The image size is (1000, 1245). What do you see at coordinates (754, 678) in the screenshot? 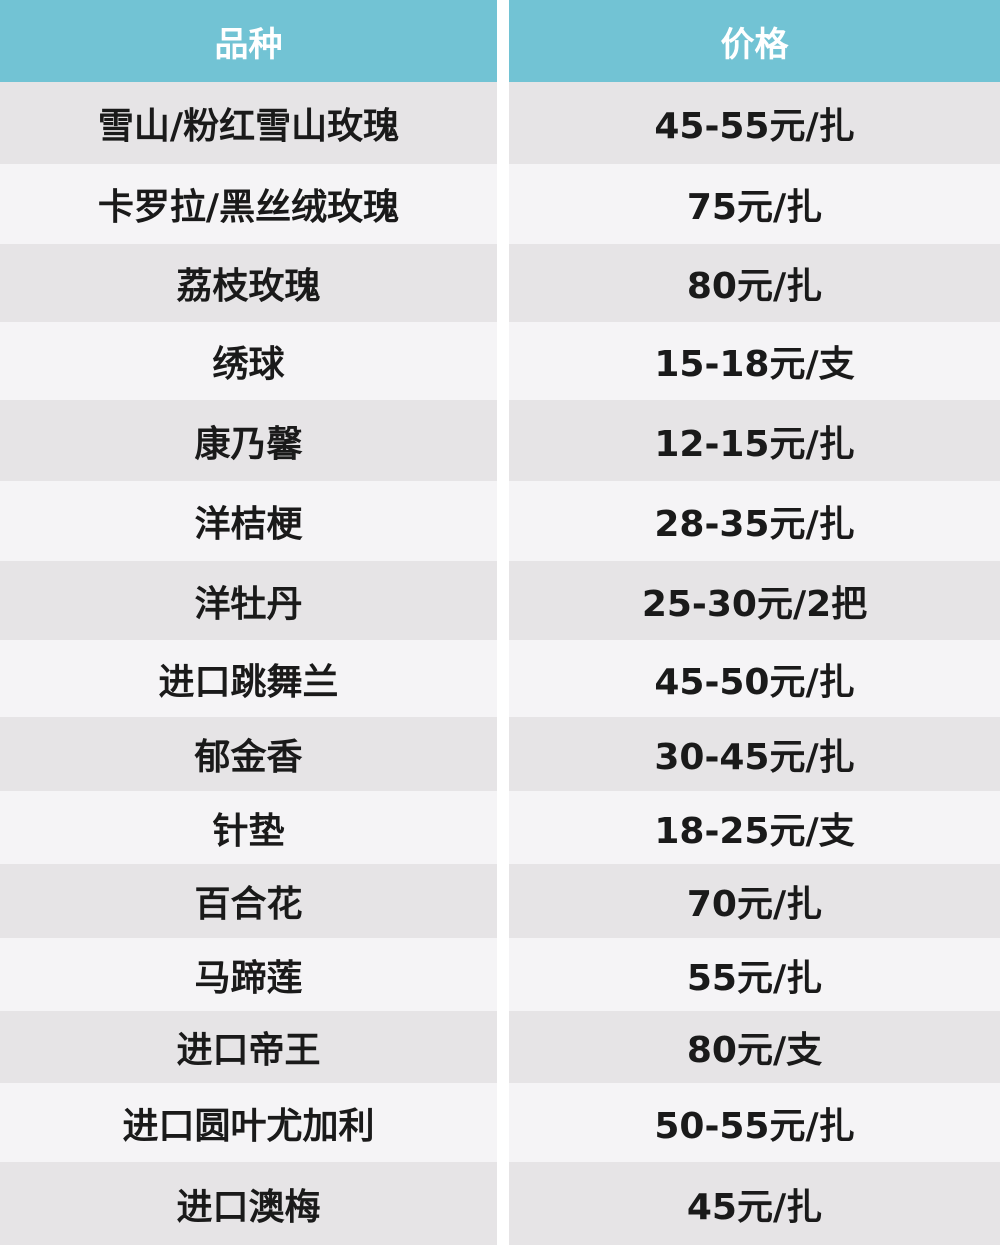
I see `price-cell: 45-50元/扎` at bounding box center [754, 678].